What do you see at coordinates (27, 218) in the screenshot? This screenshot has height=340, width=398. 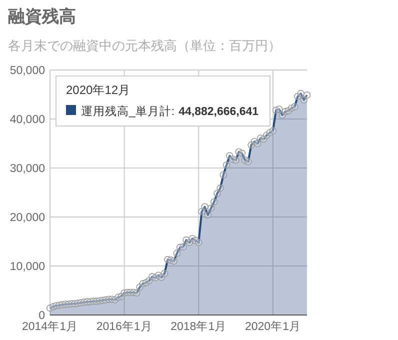 I see `y-tick-label: 20,000` at bounding box center [27, 218].